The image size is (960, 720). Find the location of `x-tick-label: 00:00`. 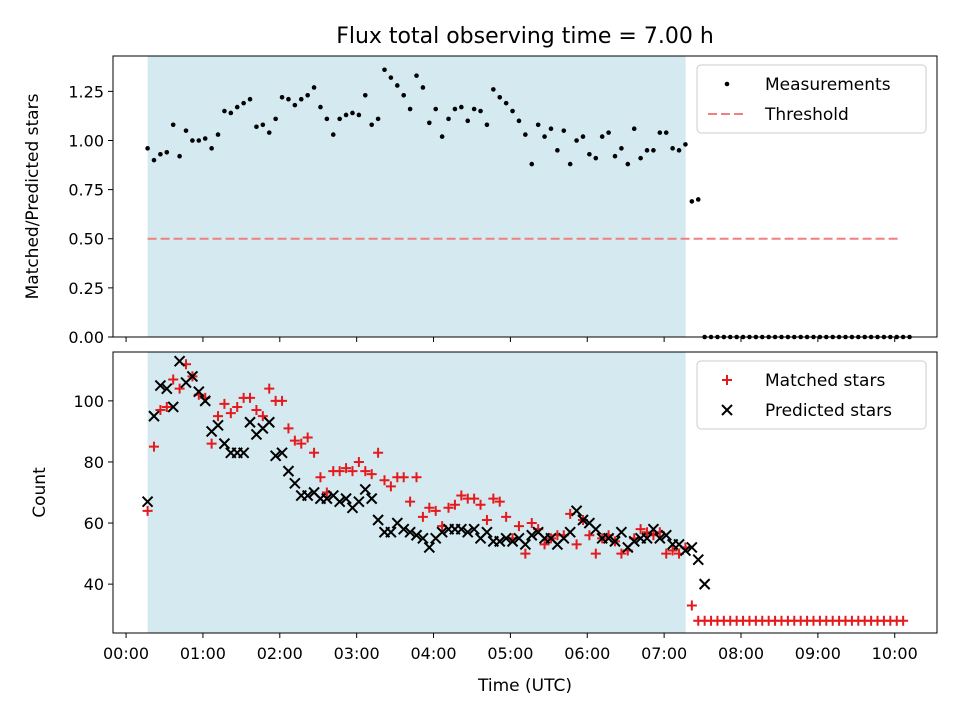

x-tick-label: 00:00 is located at coordinates (126, 653).